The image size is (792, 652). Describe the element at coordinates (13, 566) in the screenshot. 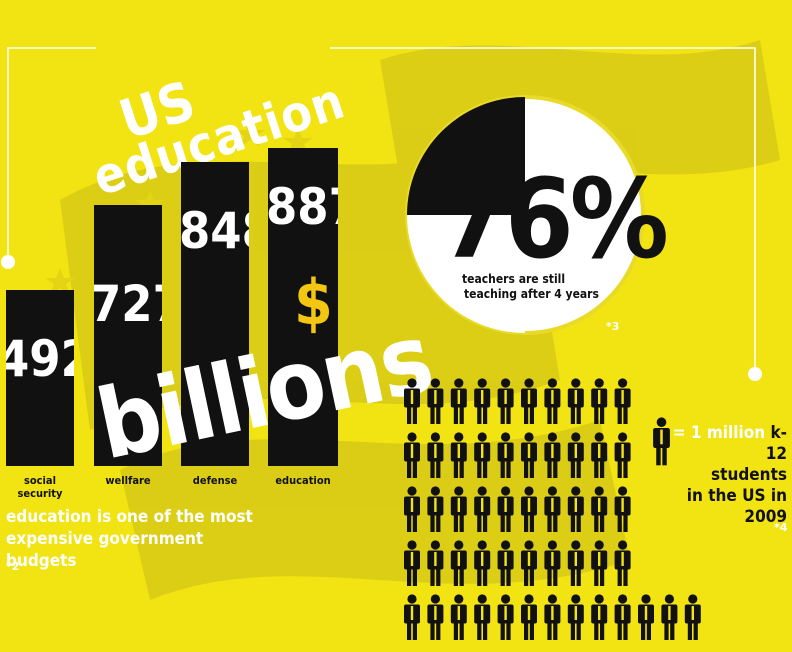

I see `footnote-2: *2` at that location.